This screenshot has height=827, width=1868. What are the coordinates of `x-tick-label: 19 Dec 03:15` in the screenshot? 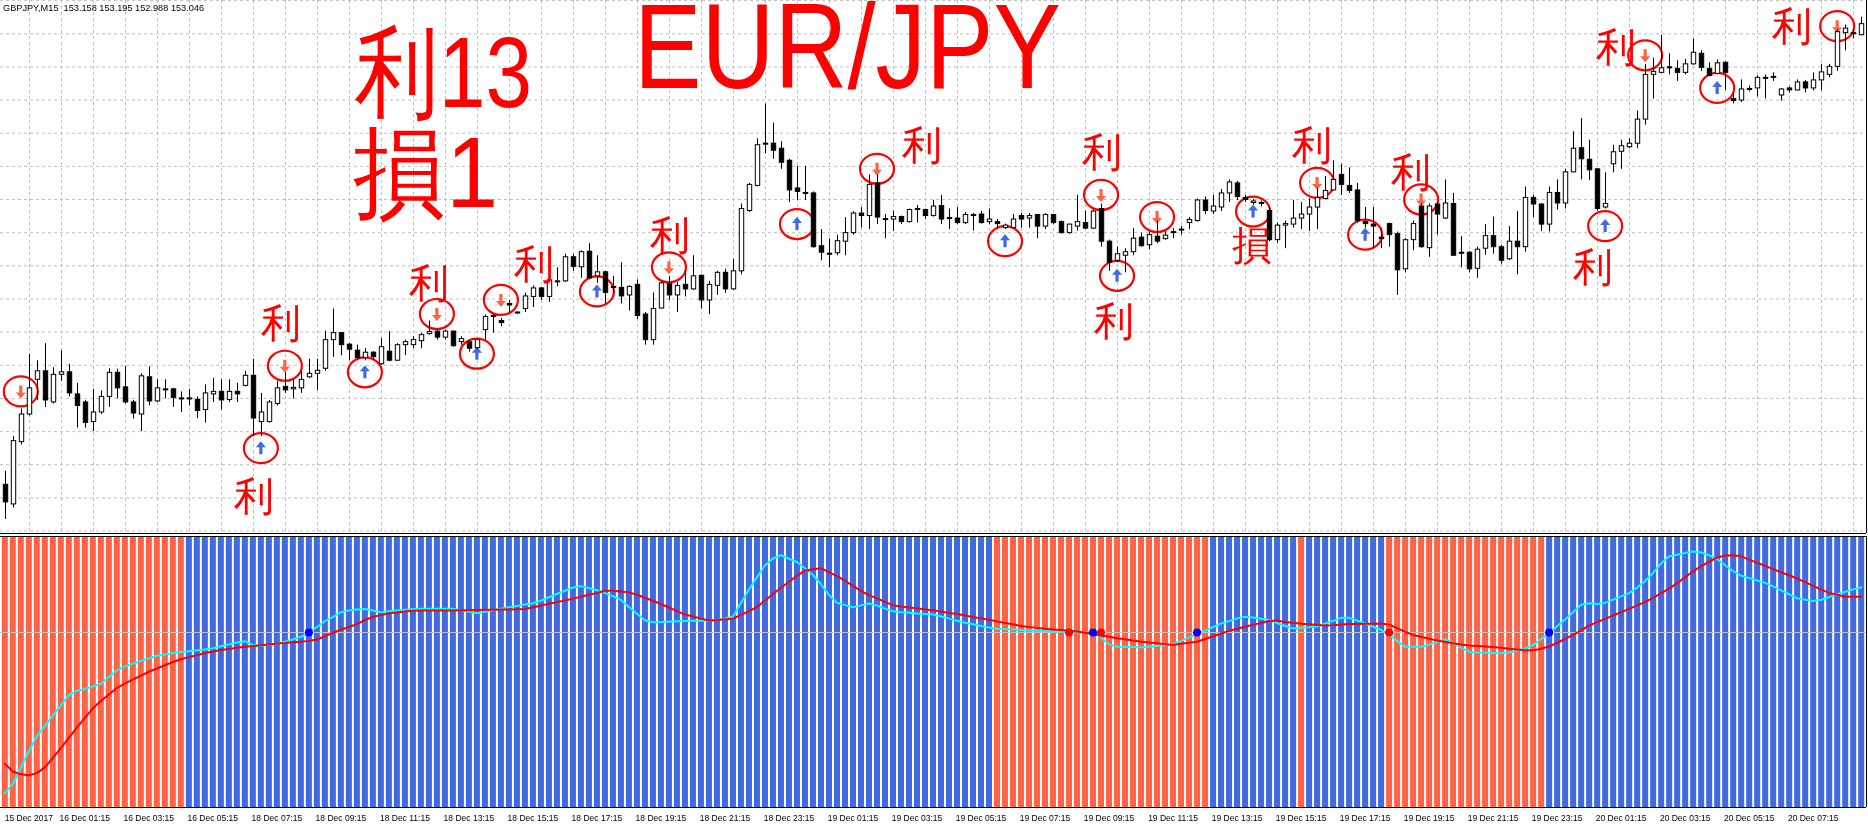 It's located at (917, 818).